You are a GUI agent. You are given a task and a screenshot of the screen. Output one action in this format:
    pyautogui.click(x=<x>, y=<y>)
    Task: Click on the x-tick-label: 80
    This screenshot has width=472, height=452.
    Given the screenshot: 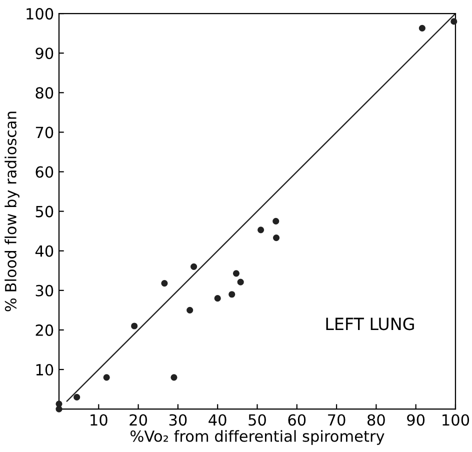 What is the action you would take?
    pyautogui.click(x=376, y=420)
    